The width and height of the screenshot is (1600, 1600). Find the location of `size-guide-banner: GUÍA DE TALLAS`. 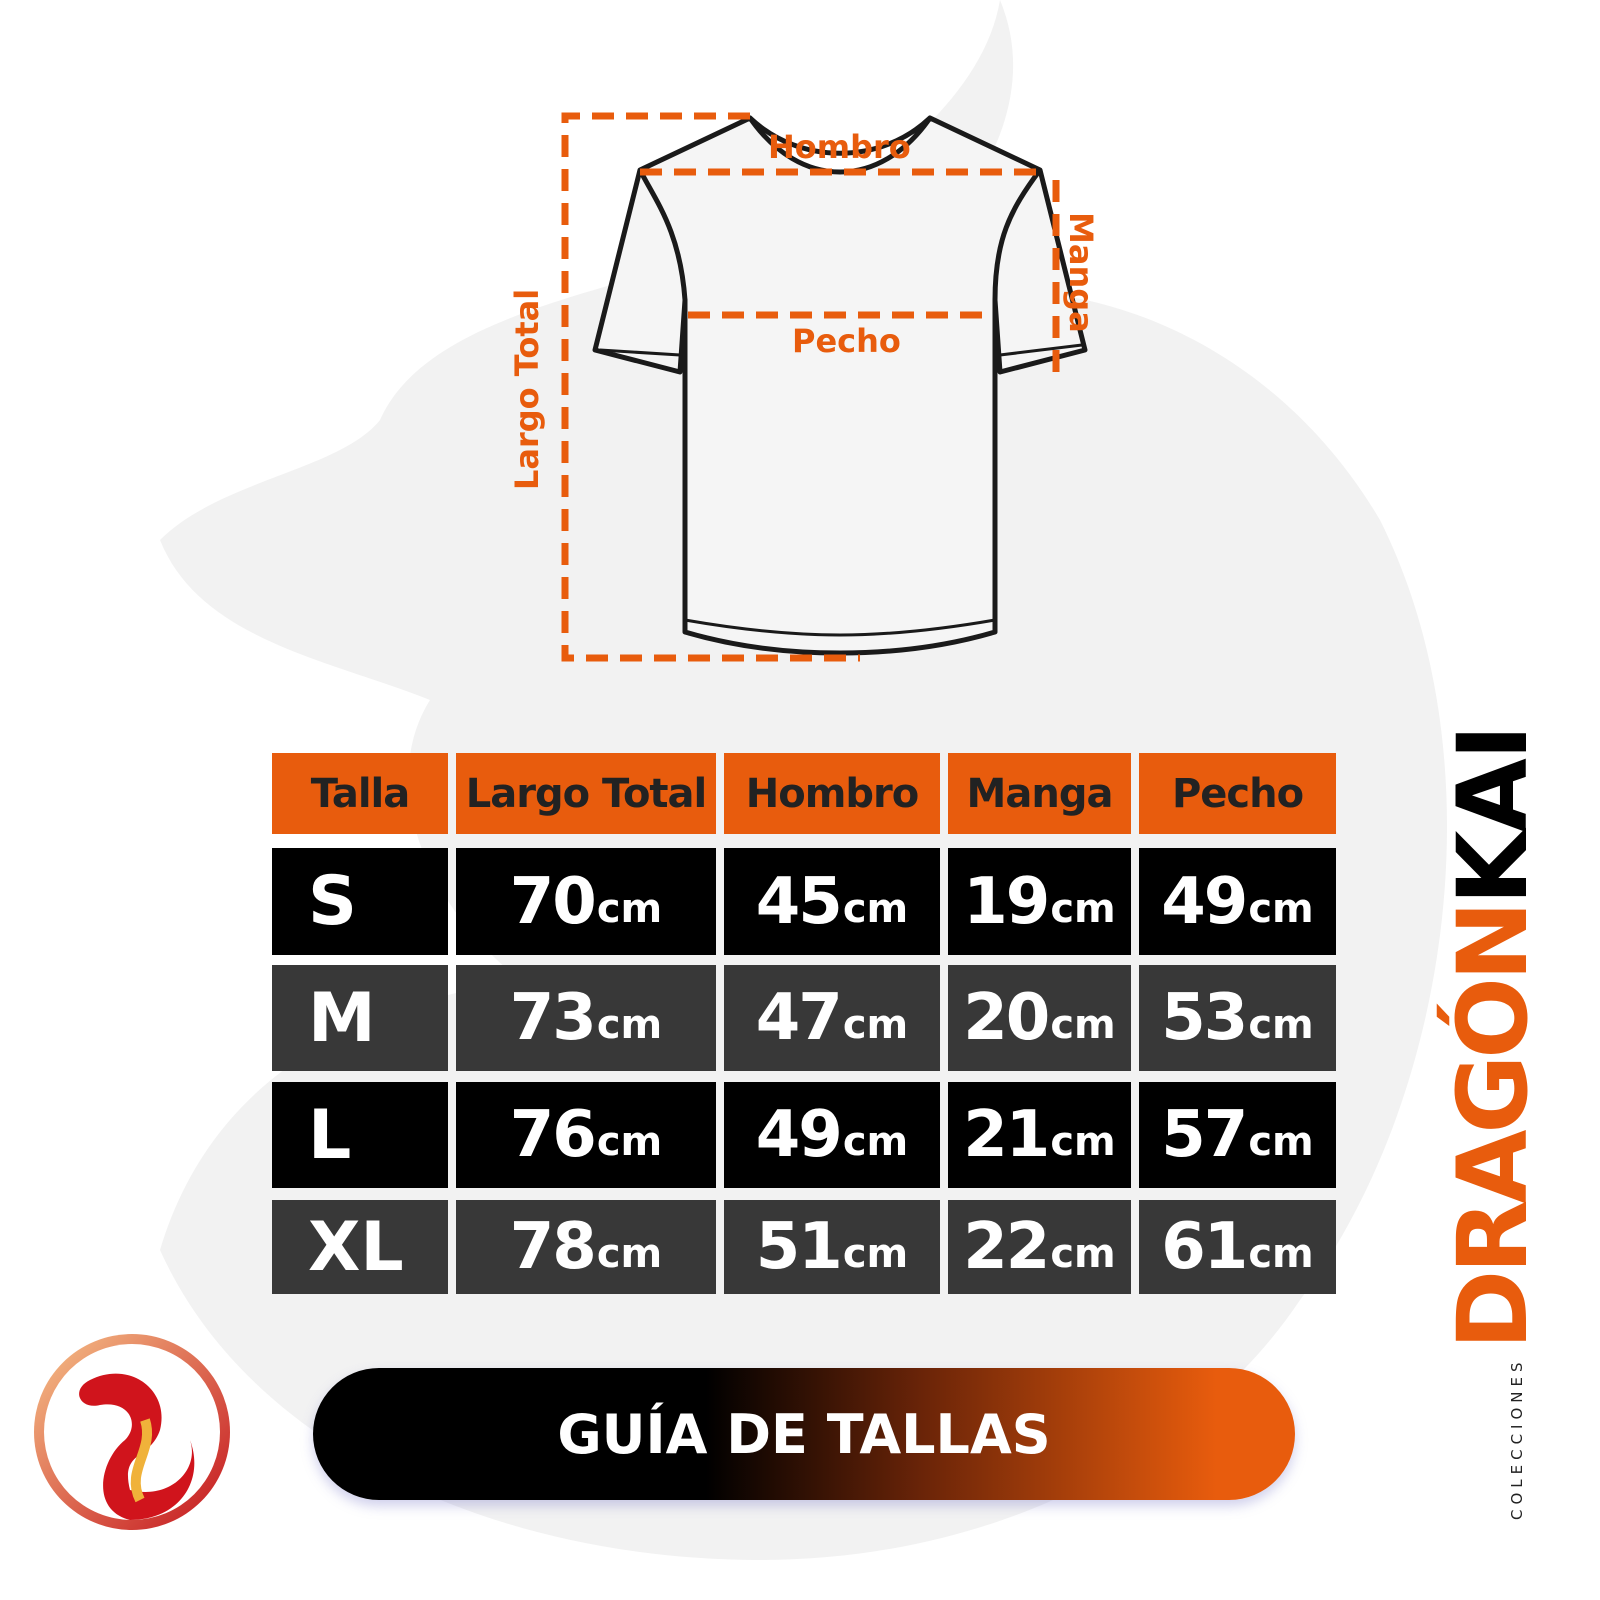

size-guide-banner: GUÍA DE TALLAS is located at coordinates (804, 1434).